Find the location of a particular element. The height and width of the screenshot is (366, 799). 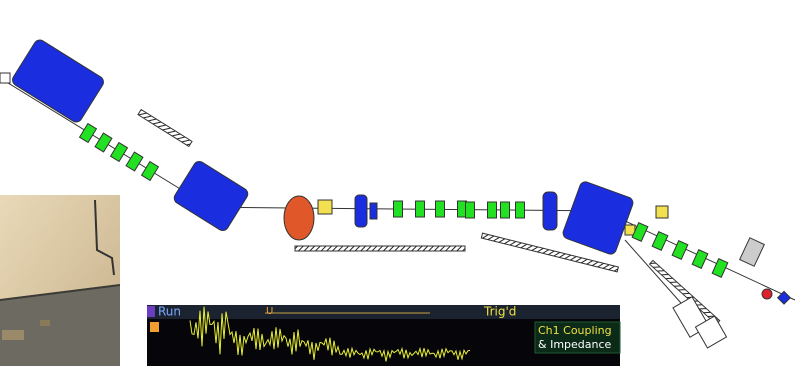

signal-trace is located at coordinates (330, 334).